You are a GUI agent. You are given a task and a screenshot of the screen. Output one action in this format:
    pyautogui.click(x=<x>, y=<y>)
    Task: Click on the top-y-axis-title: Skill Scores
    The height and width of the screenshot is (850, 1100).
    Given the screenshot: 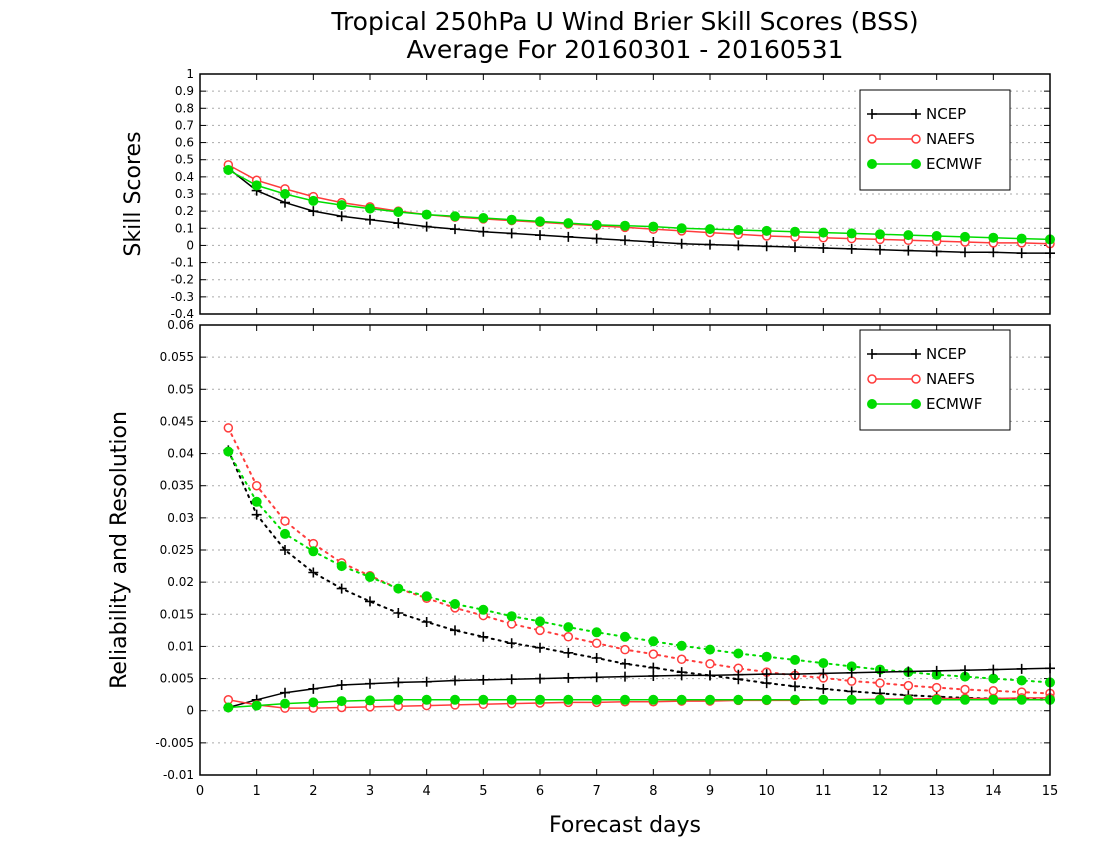 What is the action you would take?
    pyautogui.click(x=133, y=193)
    